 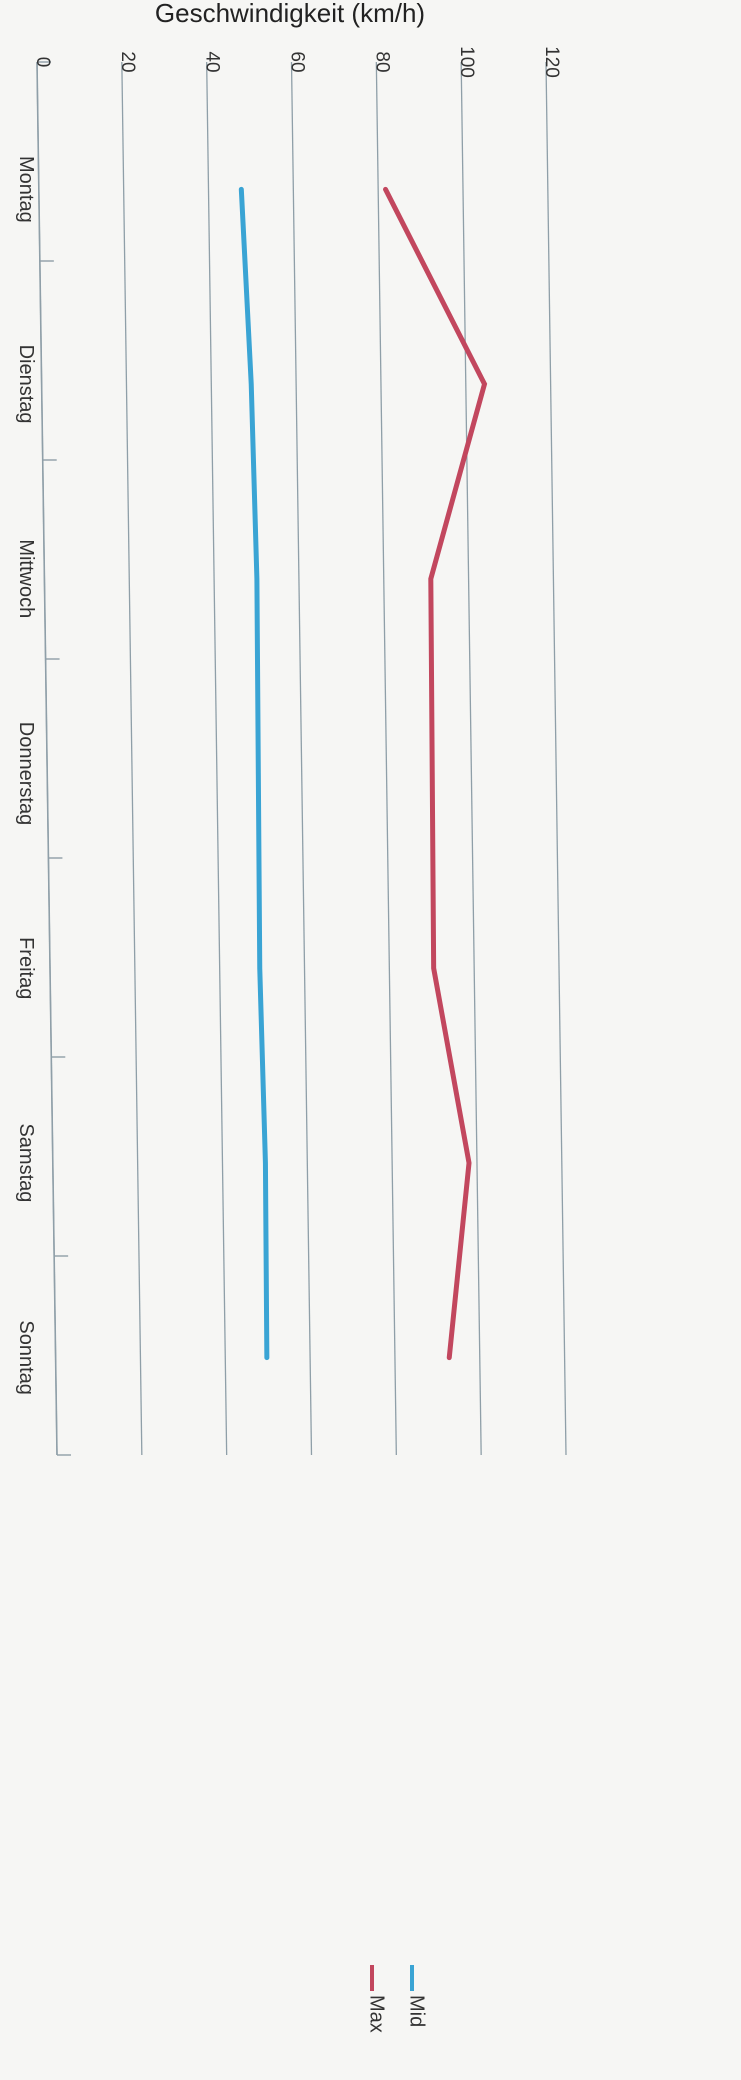 What do you see at coordinates (26, 384) in the screenshot?
I see `x-tick-label: Dienstag` at bounding box center [26, 384].